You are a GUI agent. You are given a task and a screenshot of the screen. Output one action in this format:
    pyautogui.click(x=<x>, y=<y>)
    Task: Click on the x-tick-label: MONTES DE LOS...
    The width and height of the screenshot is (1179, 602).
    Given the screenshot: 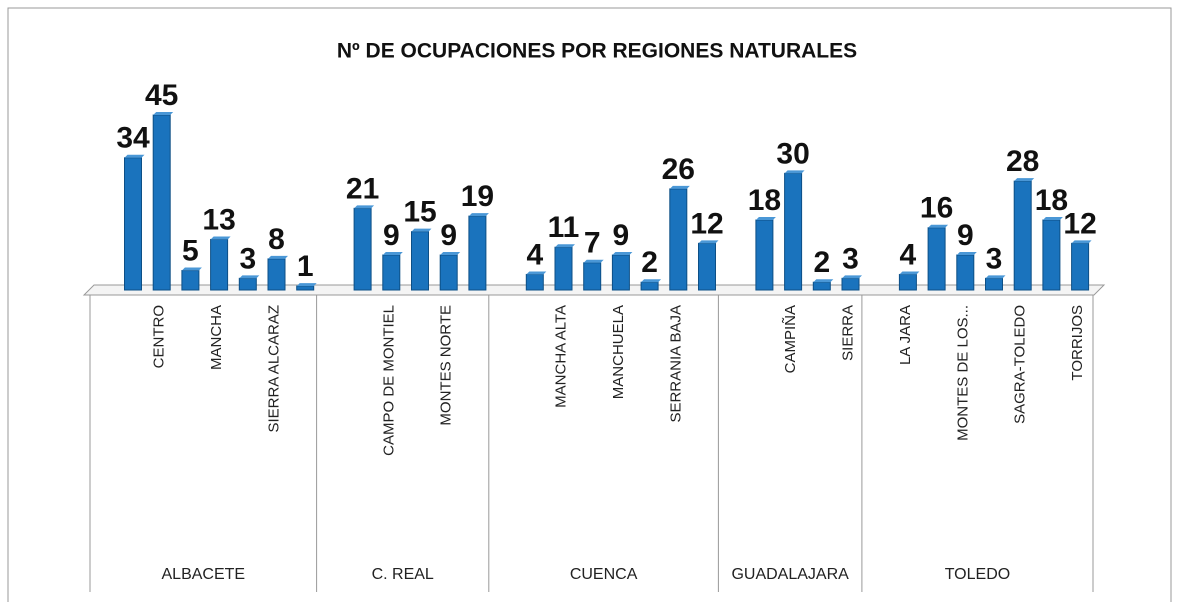 What is the action you would take?
    pyautogui.click(x=962, y=373)
    